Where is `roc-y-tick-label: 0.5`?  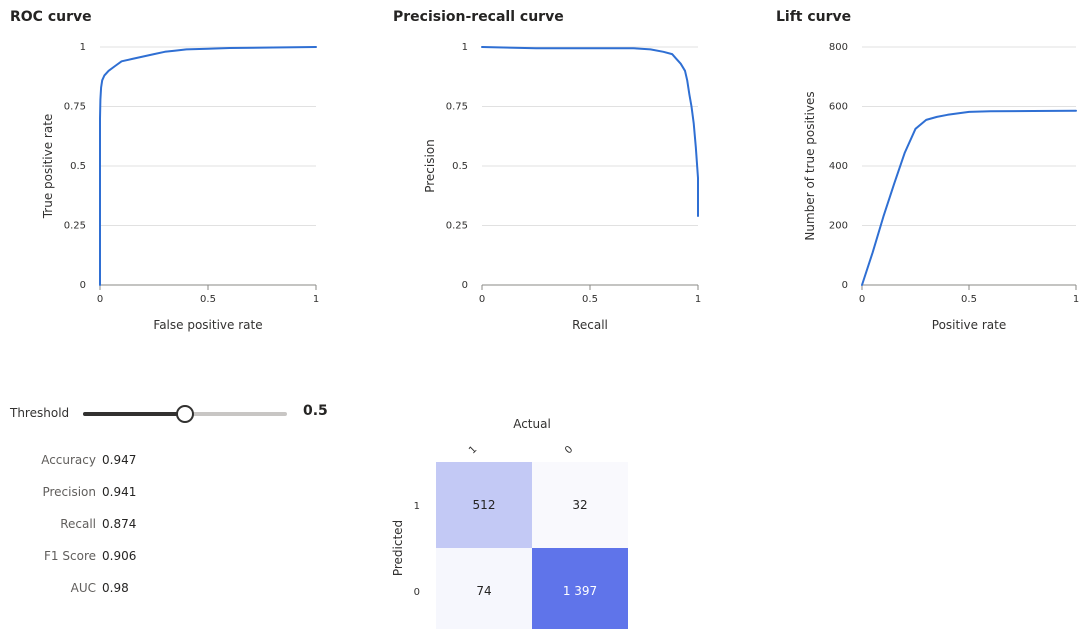 roc-y-tick-label: 0.5 is located at coordinates (78, 166).